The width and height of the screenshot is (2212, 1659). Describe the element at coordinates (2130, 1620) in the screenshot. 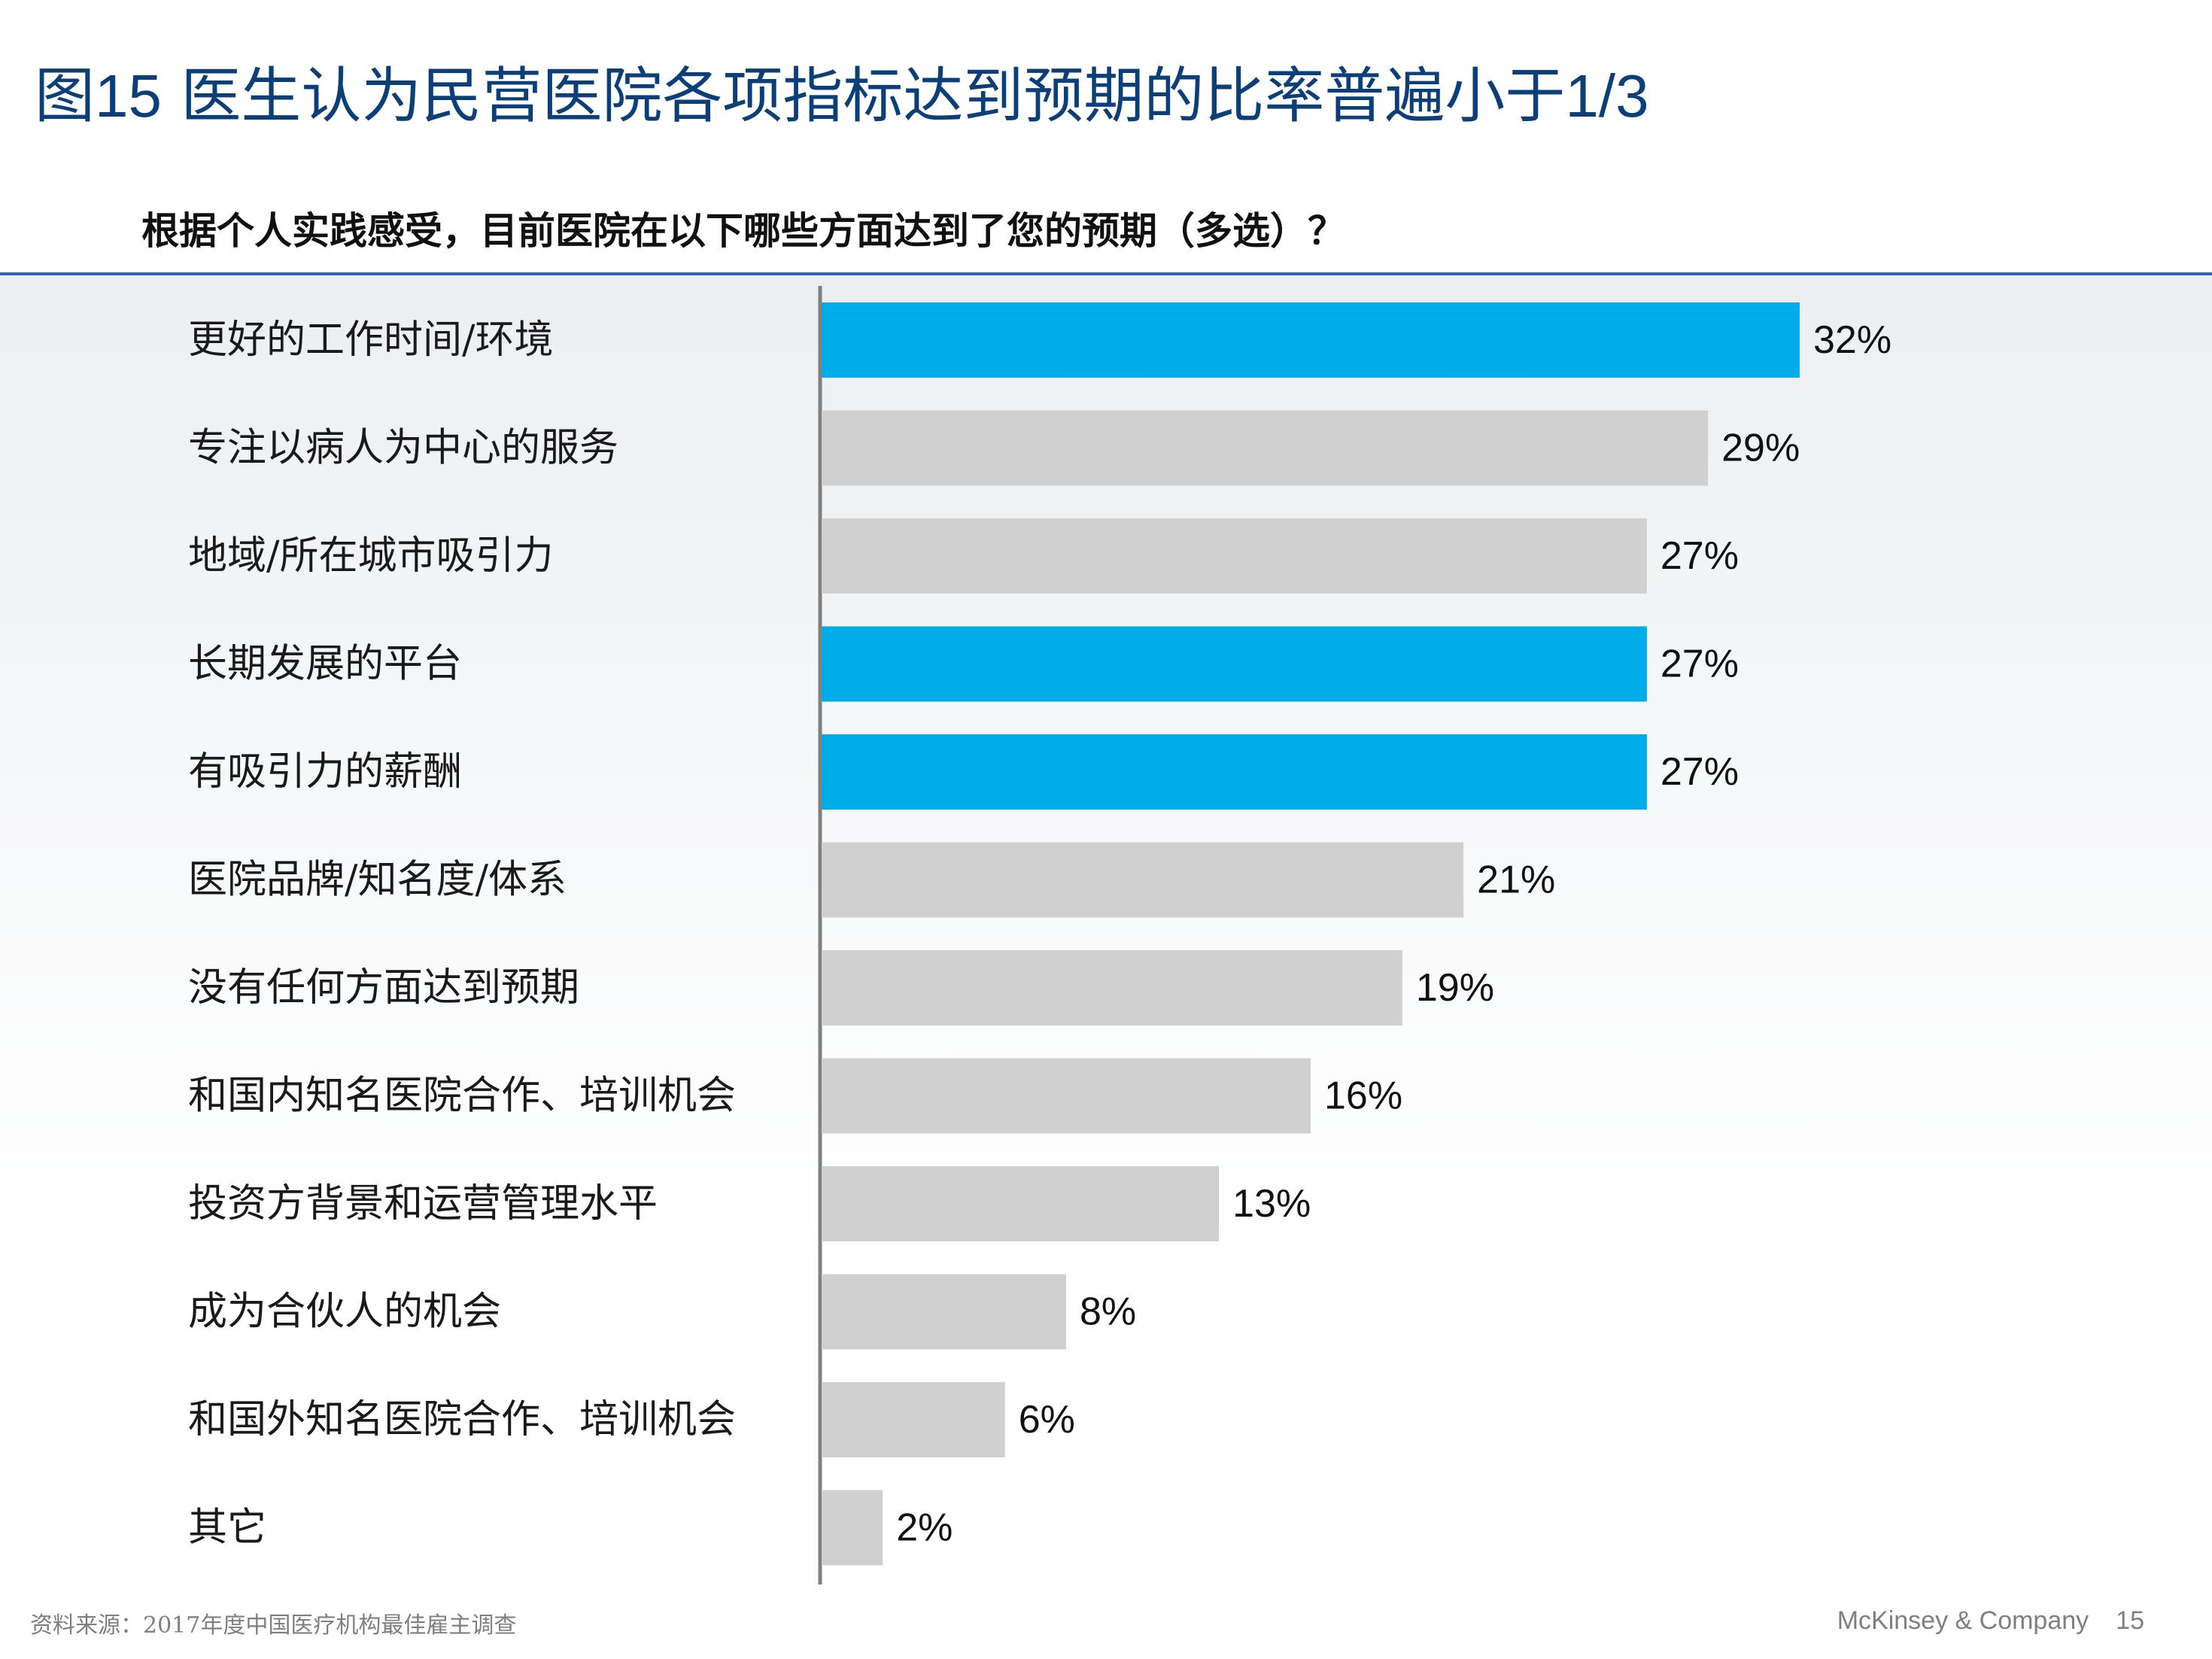

I see `page-number: 15` at that location.